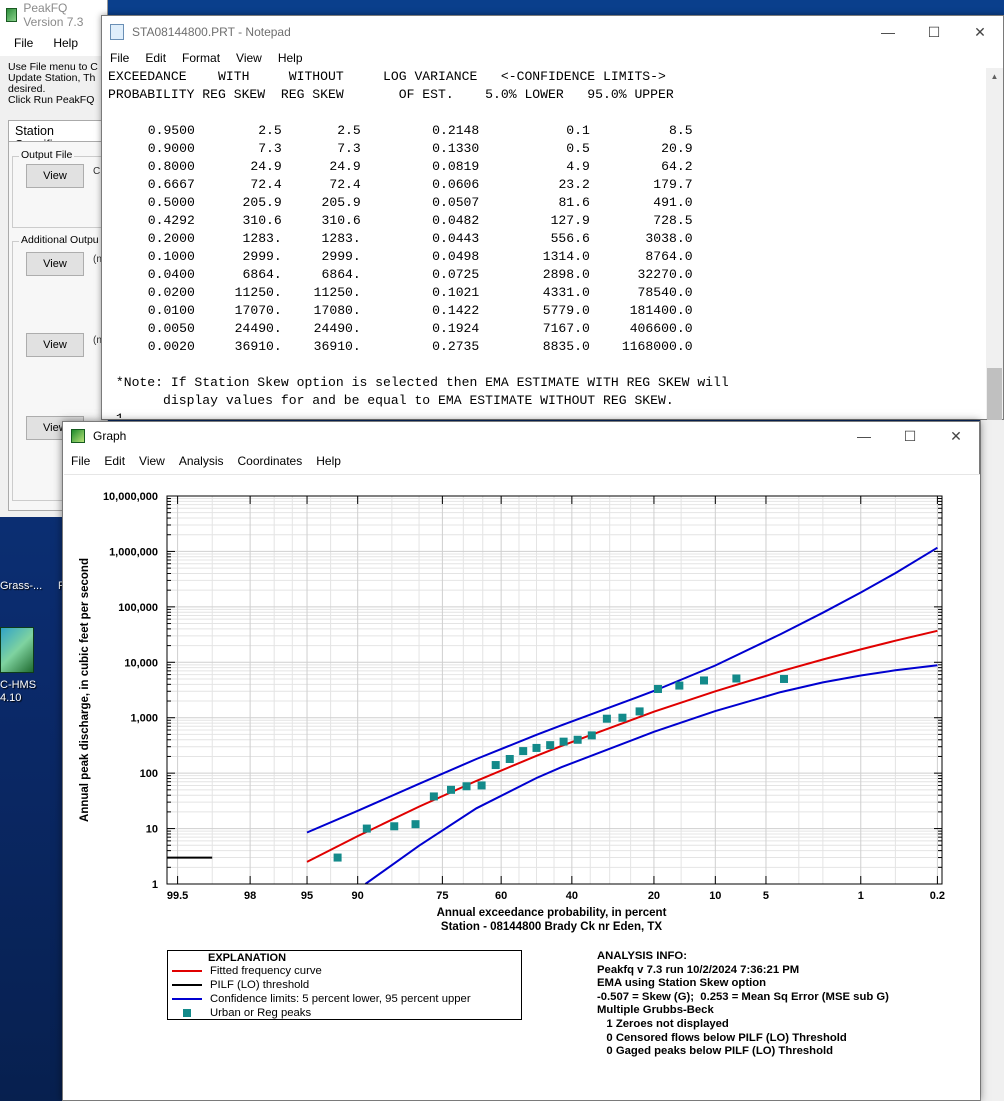  What do you see at coordinates (55, 264) in the screenshot?
I see `view-additional-button-1: View` at bounding box center [55, 264].